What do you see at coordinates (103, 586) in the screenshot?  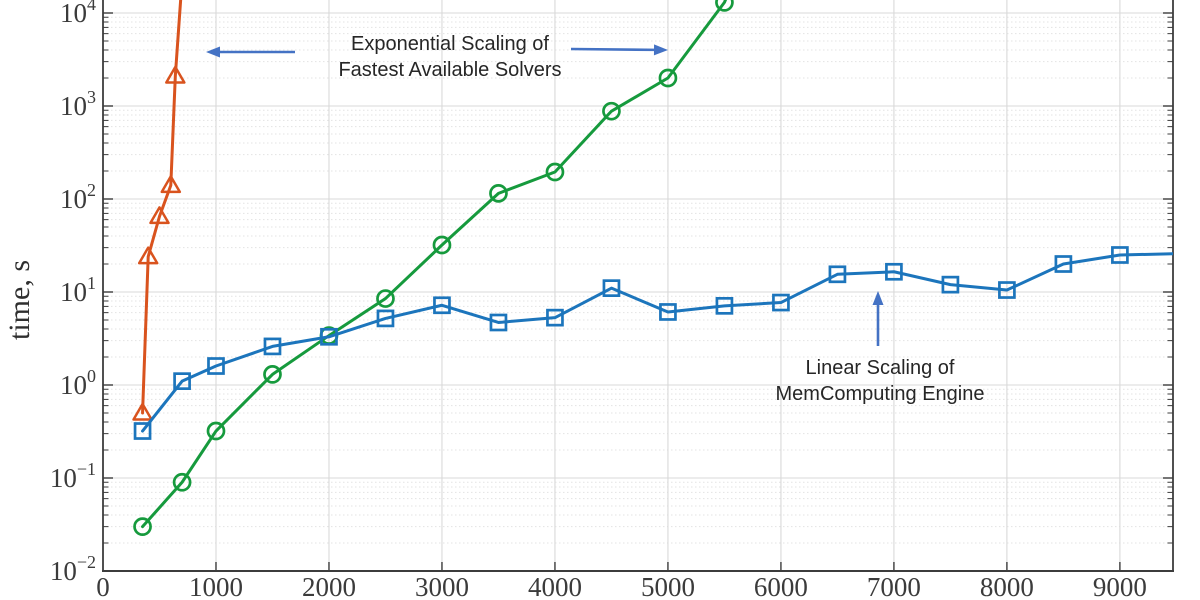 I see `x-tick-label: 0` at bounding box center [103, 586].